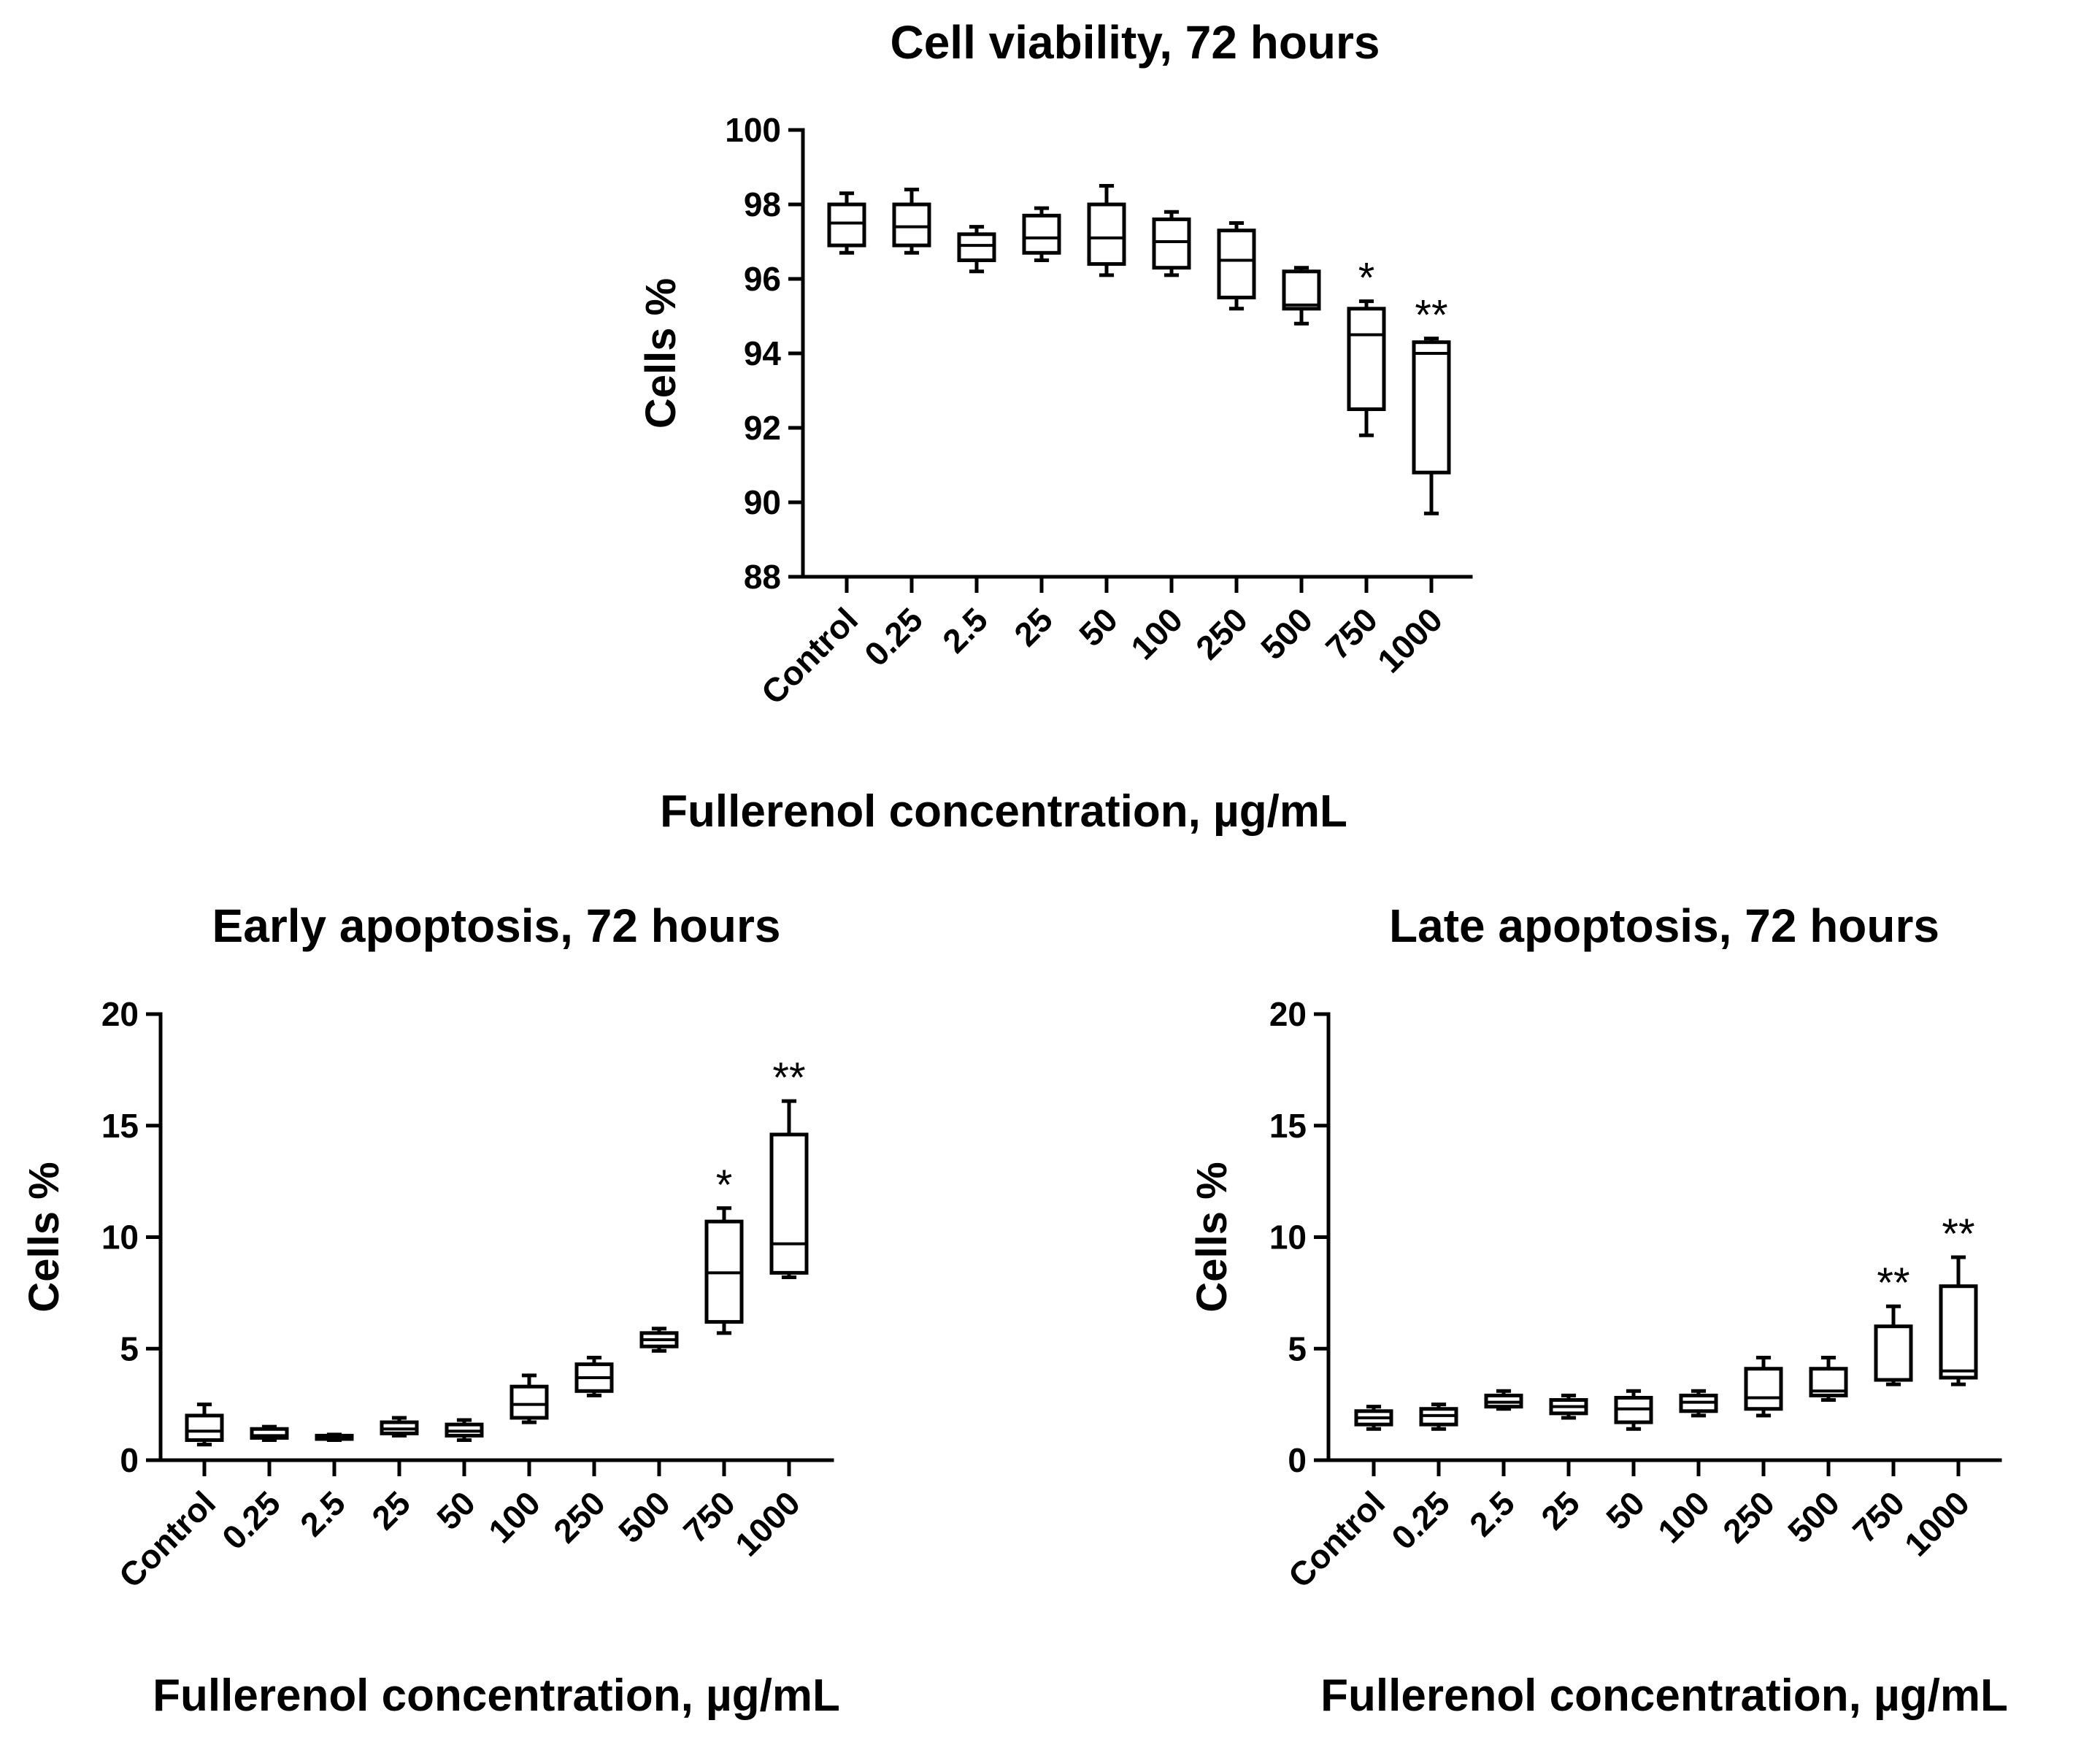  Describe the element at coordinates (762, 279) in the screenshot. I see `y-tick-label: 96` at that location.